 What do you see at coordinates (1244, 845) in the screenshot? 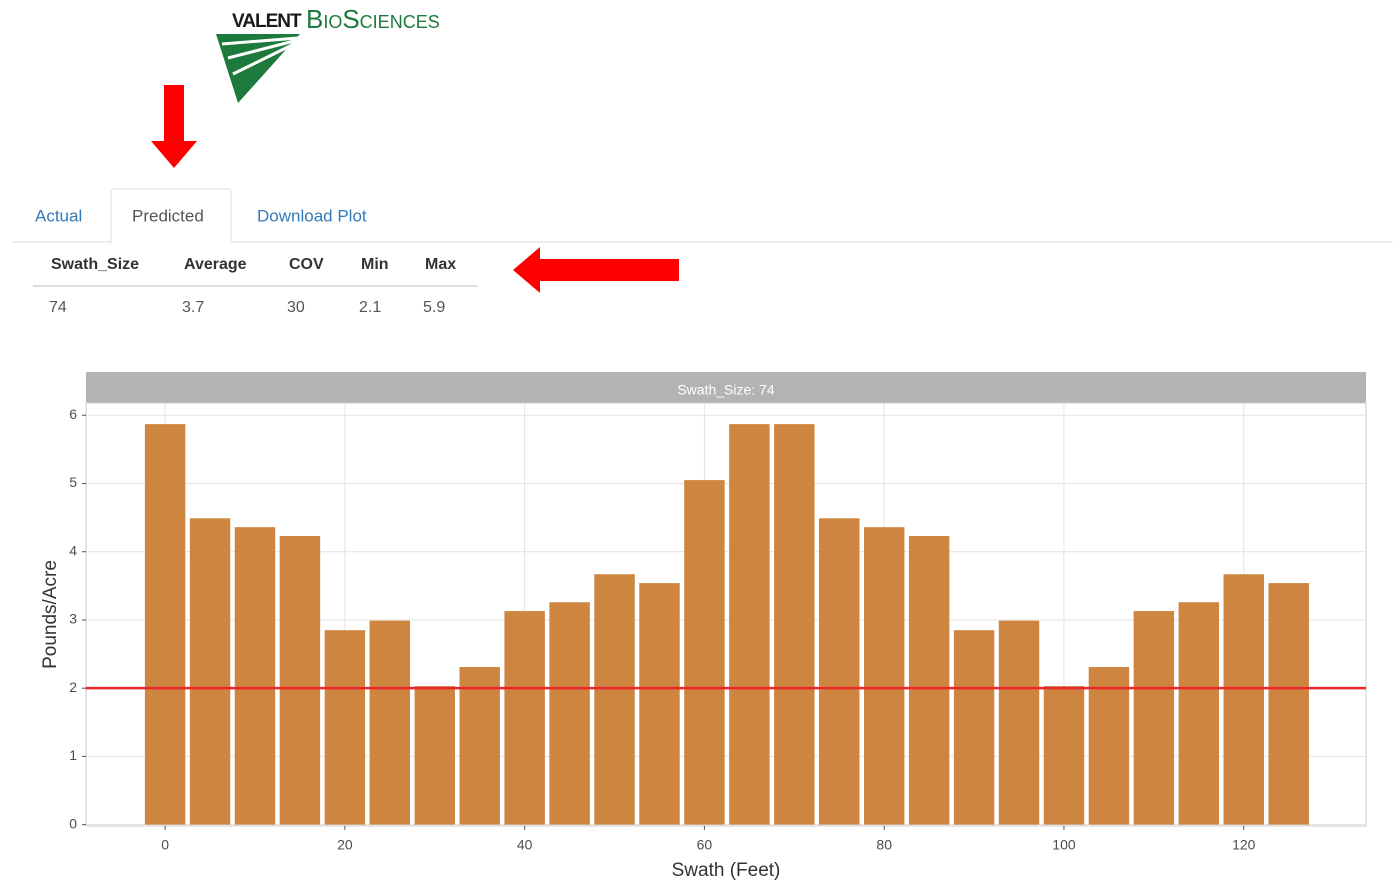
I see `x-tick-label: 120` at bounding box center [1244, 845].